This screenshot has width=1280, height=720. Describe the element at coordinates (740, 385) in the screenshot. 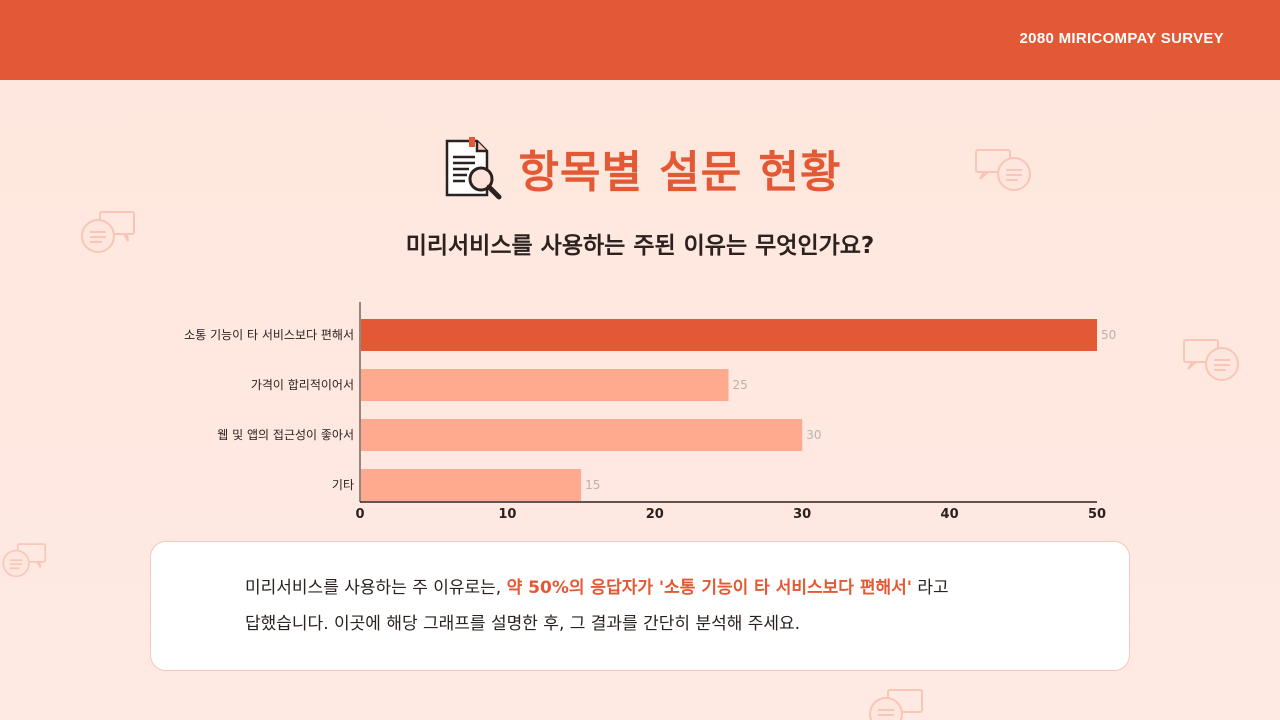

I see `value-label: 25` at that location.